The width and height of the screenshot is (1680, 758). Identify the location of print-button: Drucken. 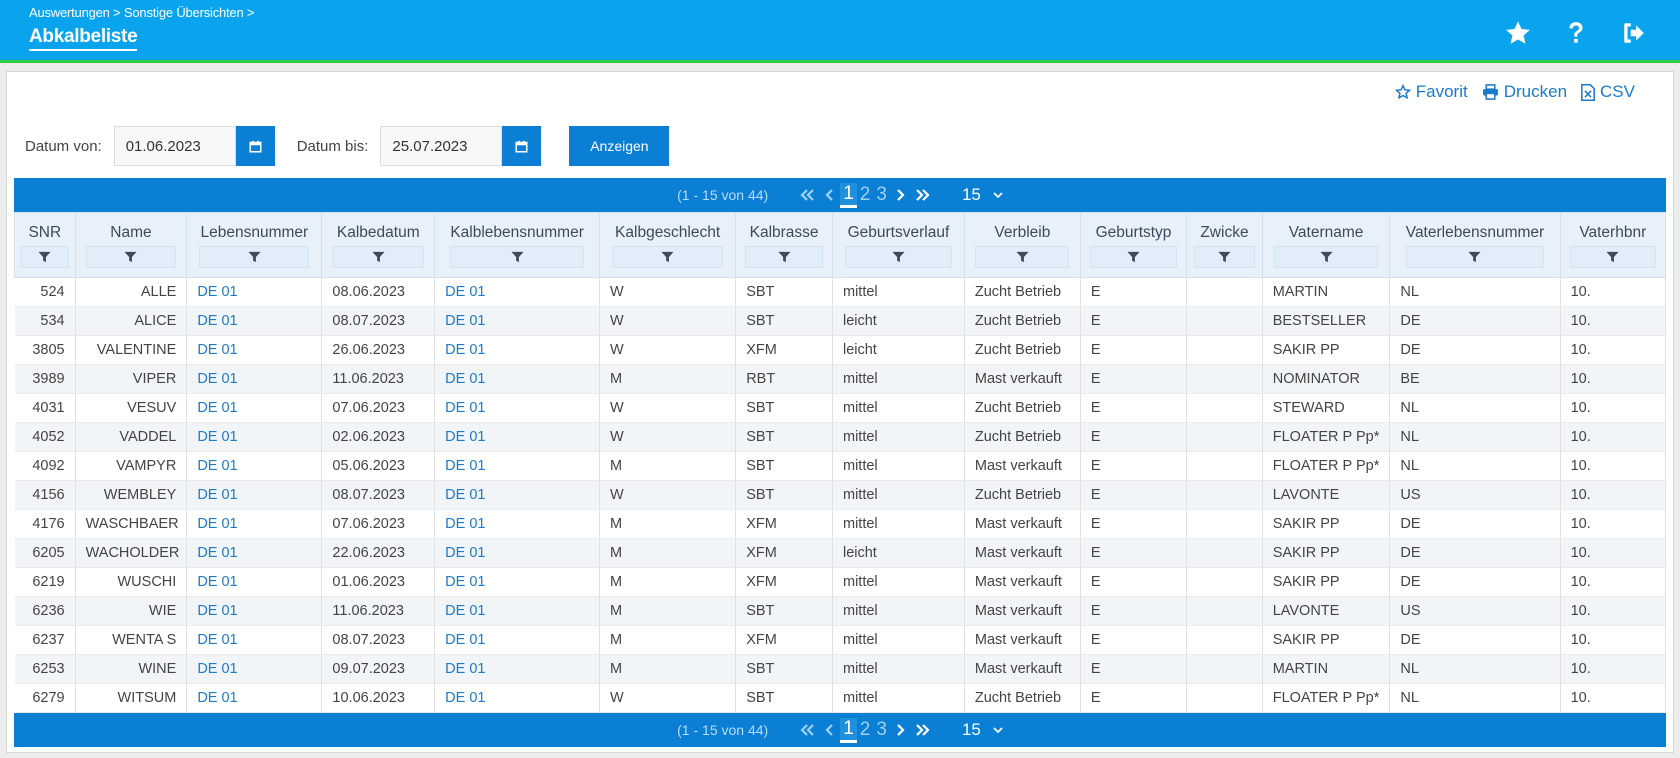
(1524, 92).